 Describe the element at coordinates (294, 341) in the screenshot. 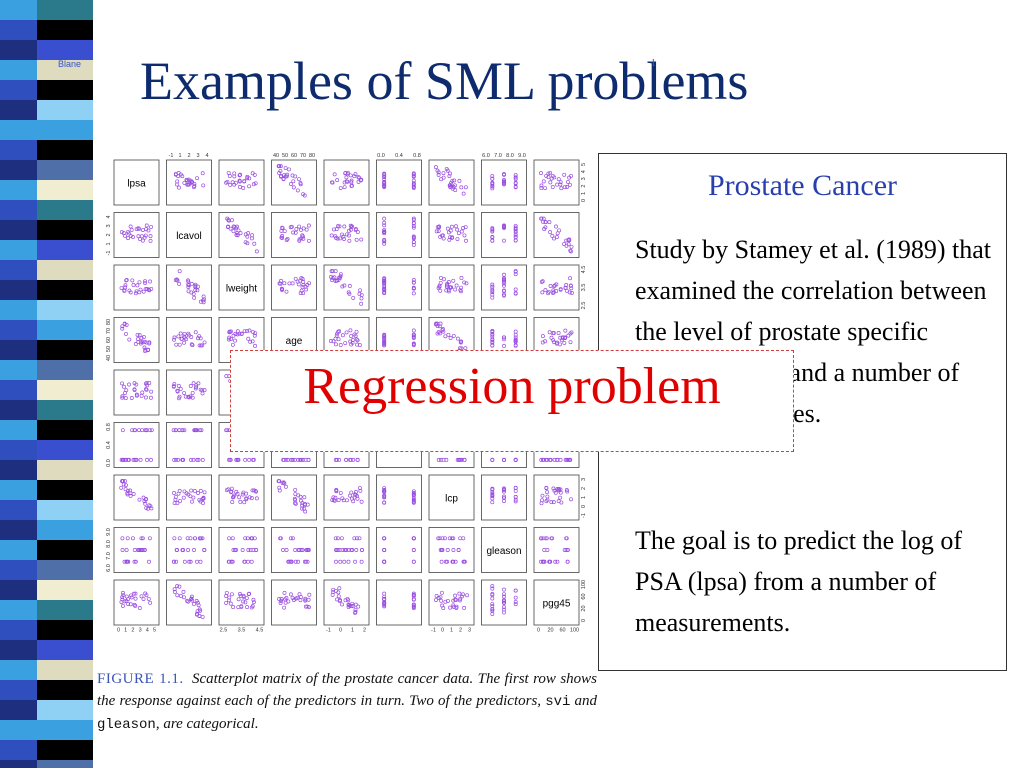

I see `variable-label: age` at that location.